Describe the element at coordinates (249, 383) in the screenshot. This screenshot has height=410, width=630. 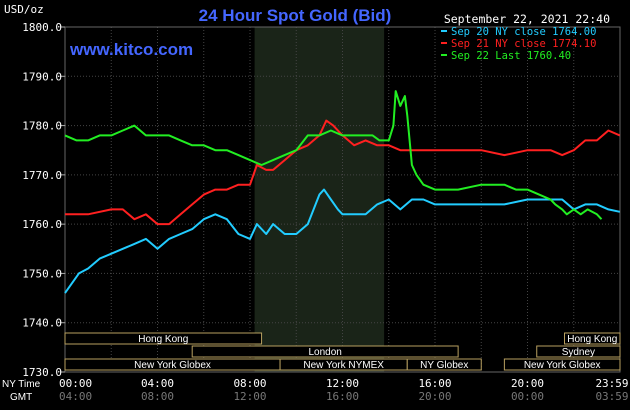
I see `x-tick-label-ny: 08:00` at that location.